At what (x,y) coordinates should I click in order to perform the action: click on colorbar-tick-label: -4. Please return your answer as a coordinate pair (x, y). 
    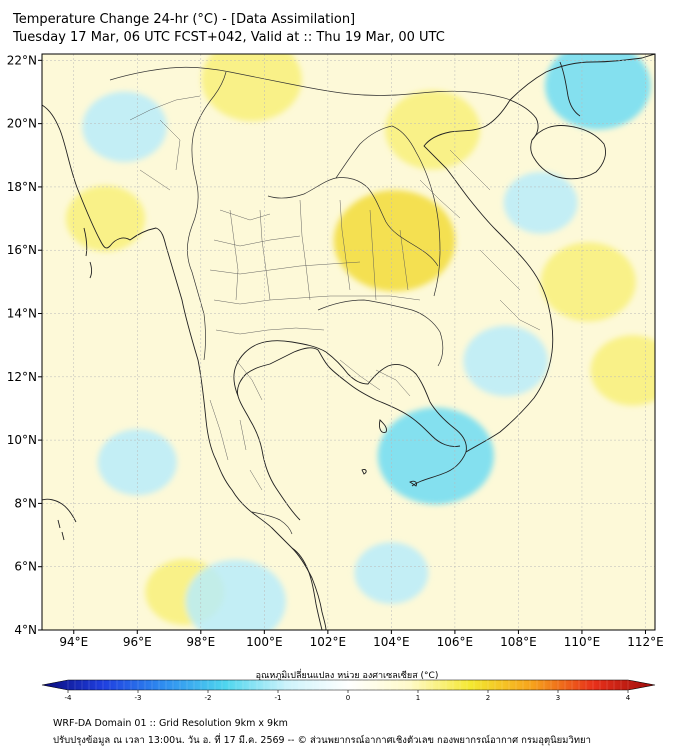
    Looking at the image, I should click on (69, 698).